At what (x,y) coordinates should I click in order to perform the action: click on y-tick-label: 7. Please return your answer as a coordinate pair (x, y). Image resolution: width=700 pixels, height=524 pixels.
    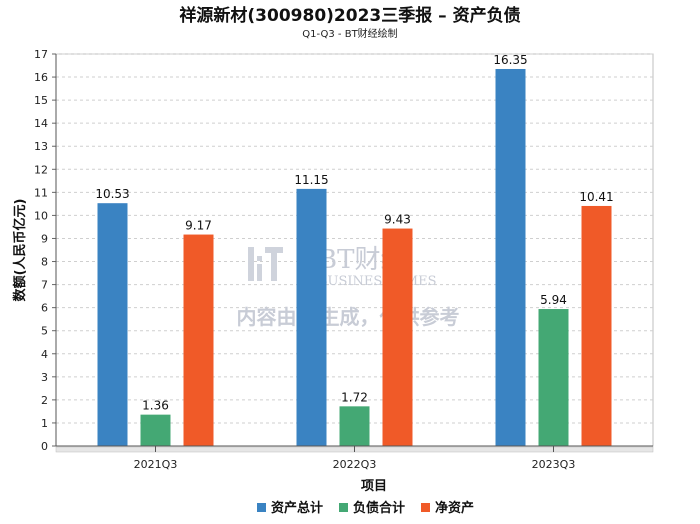
    Looking at the image, I should click on (44, 285).